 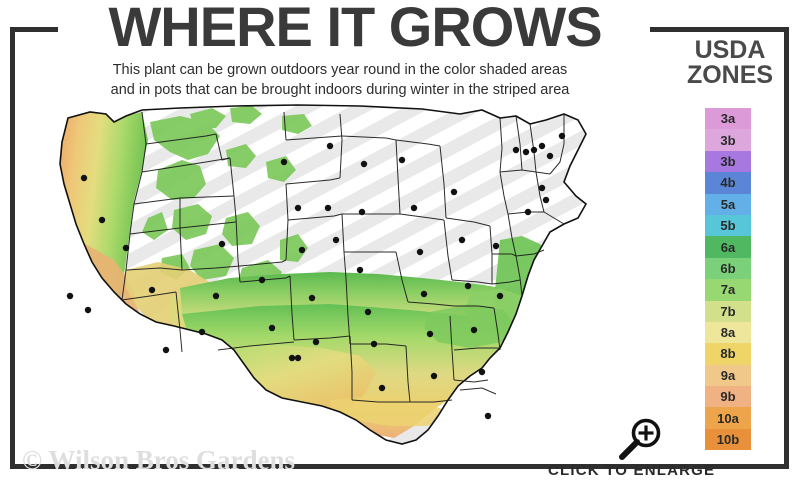 I want to click on zone-swatch-7b-9: 7b, so click(x=728, y=311).